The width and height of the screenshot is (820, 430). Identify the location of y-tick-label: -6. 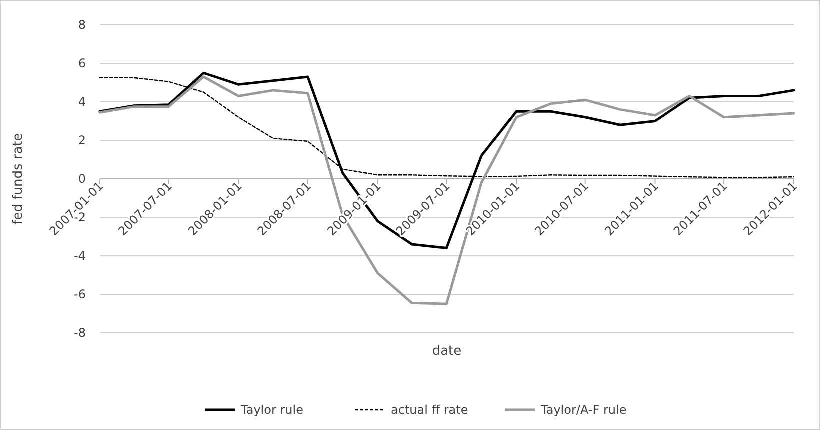
(80, 295).